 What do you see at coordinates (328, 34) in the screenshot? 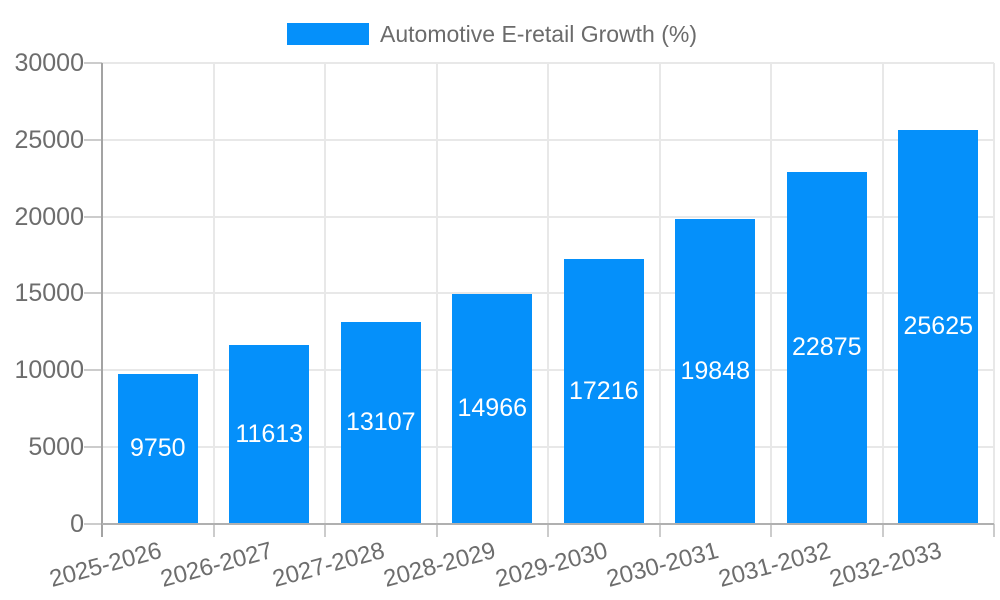
I see `legend-swatch` at bounding box center [328, 34].